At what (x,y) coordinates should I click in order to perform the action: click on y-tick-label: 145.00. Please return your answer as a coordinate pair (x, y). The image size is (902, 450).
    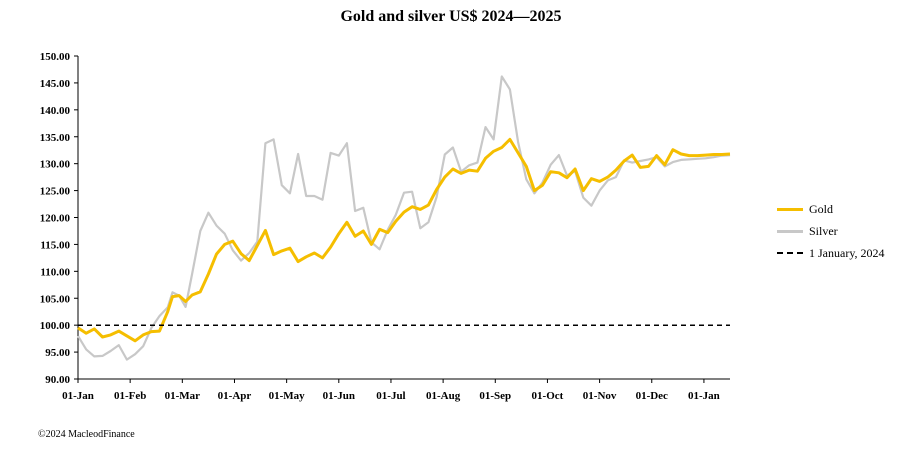
    Looking at the image, I should click on (55, 84).